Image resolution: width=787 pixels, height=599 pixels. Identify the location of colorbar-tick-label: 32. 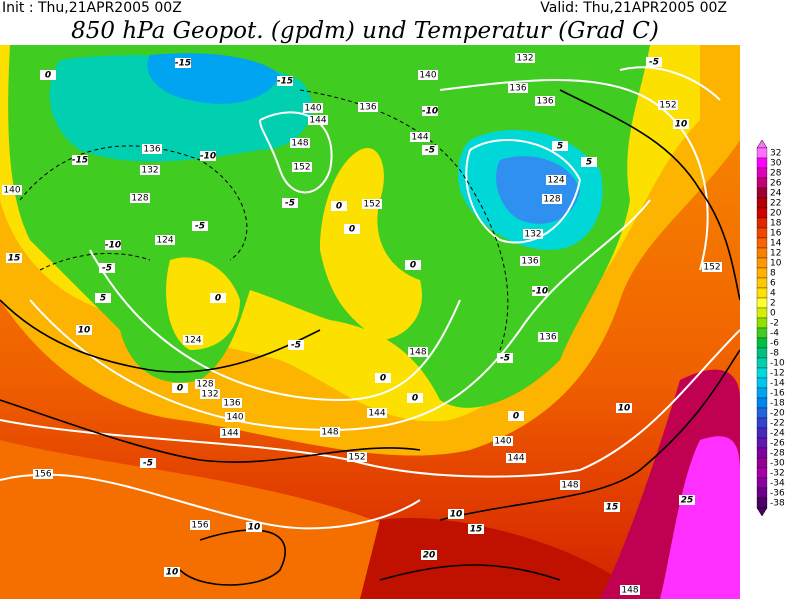
(775, 154).